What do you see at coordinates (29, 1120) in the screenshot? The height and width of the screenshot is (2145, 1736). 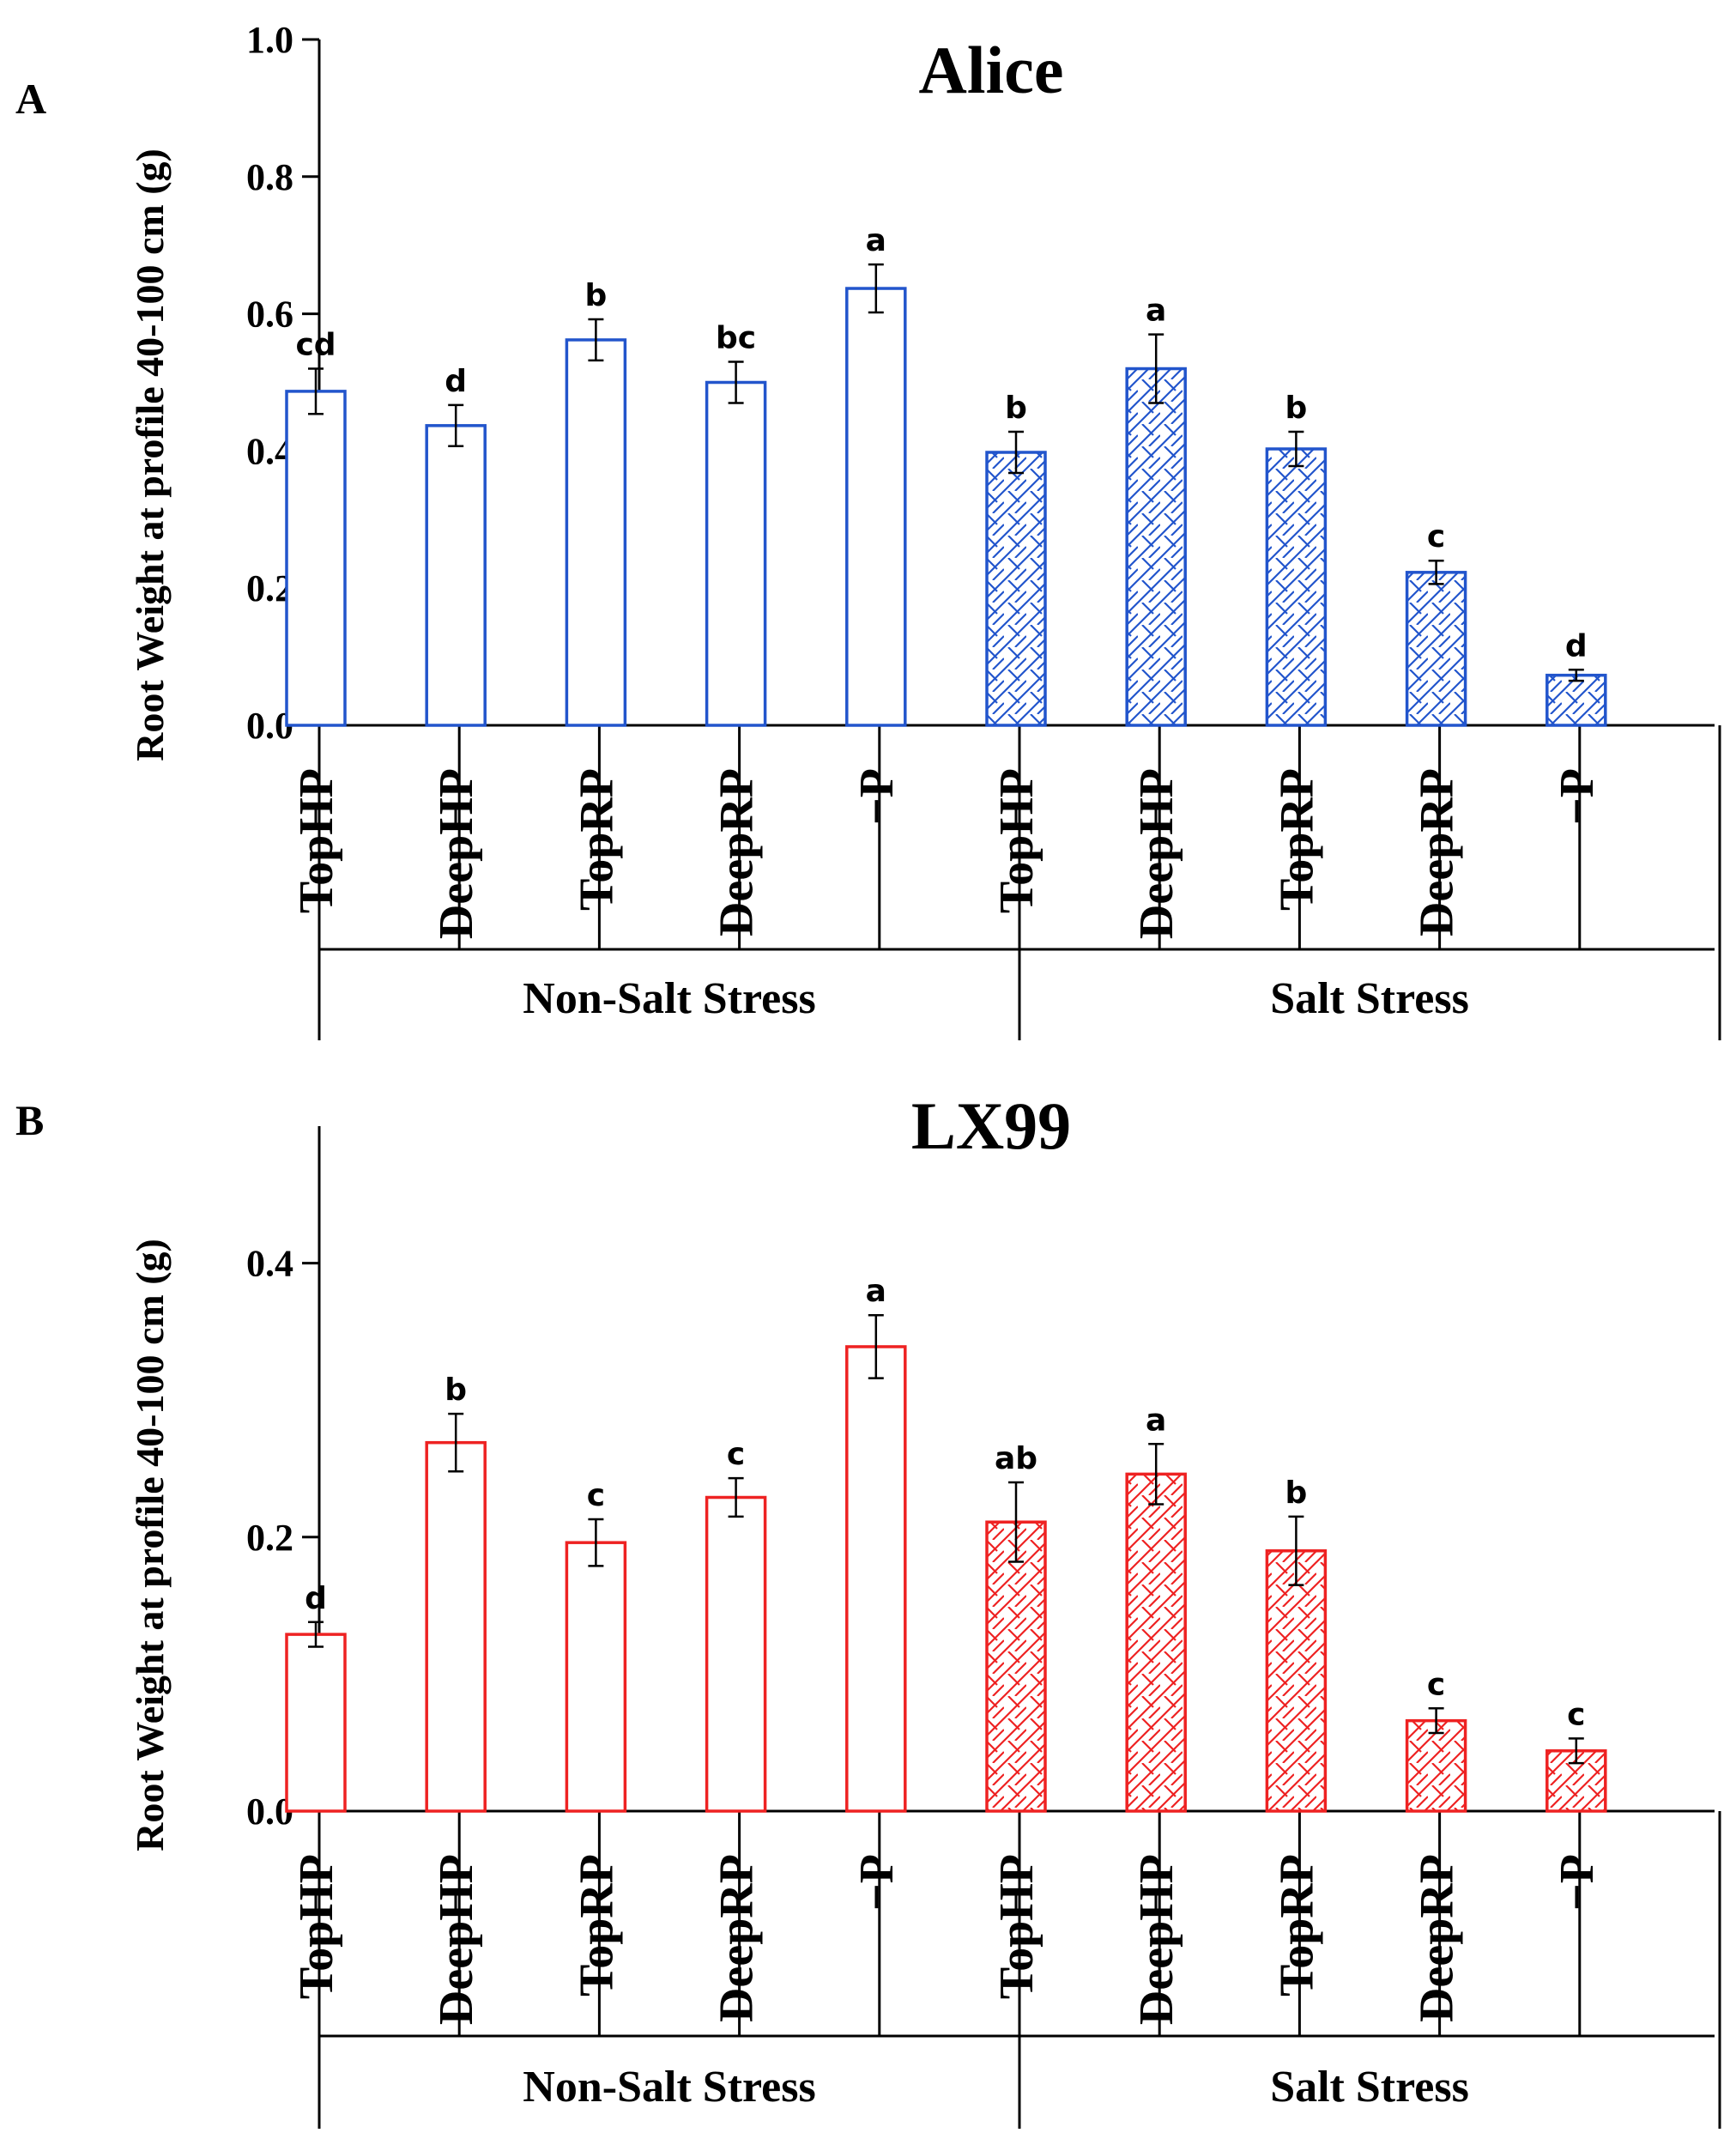 I see `panel-label: B` at bounding box center [29, 1120].